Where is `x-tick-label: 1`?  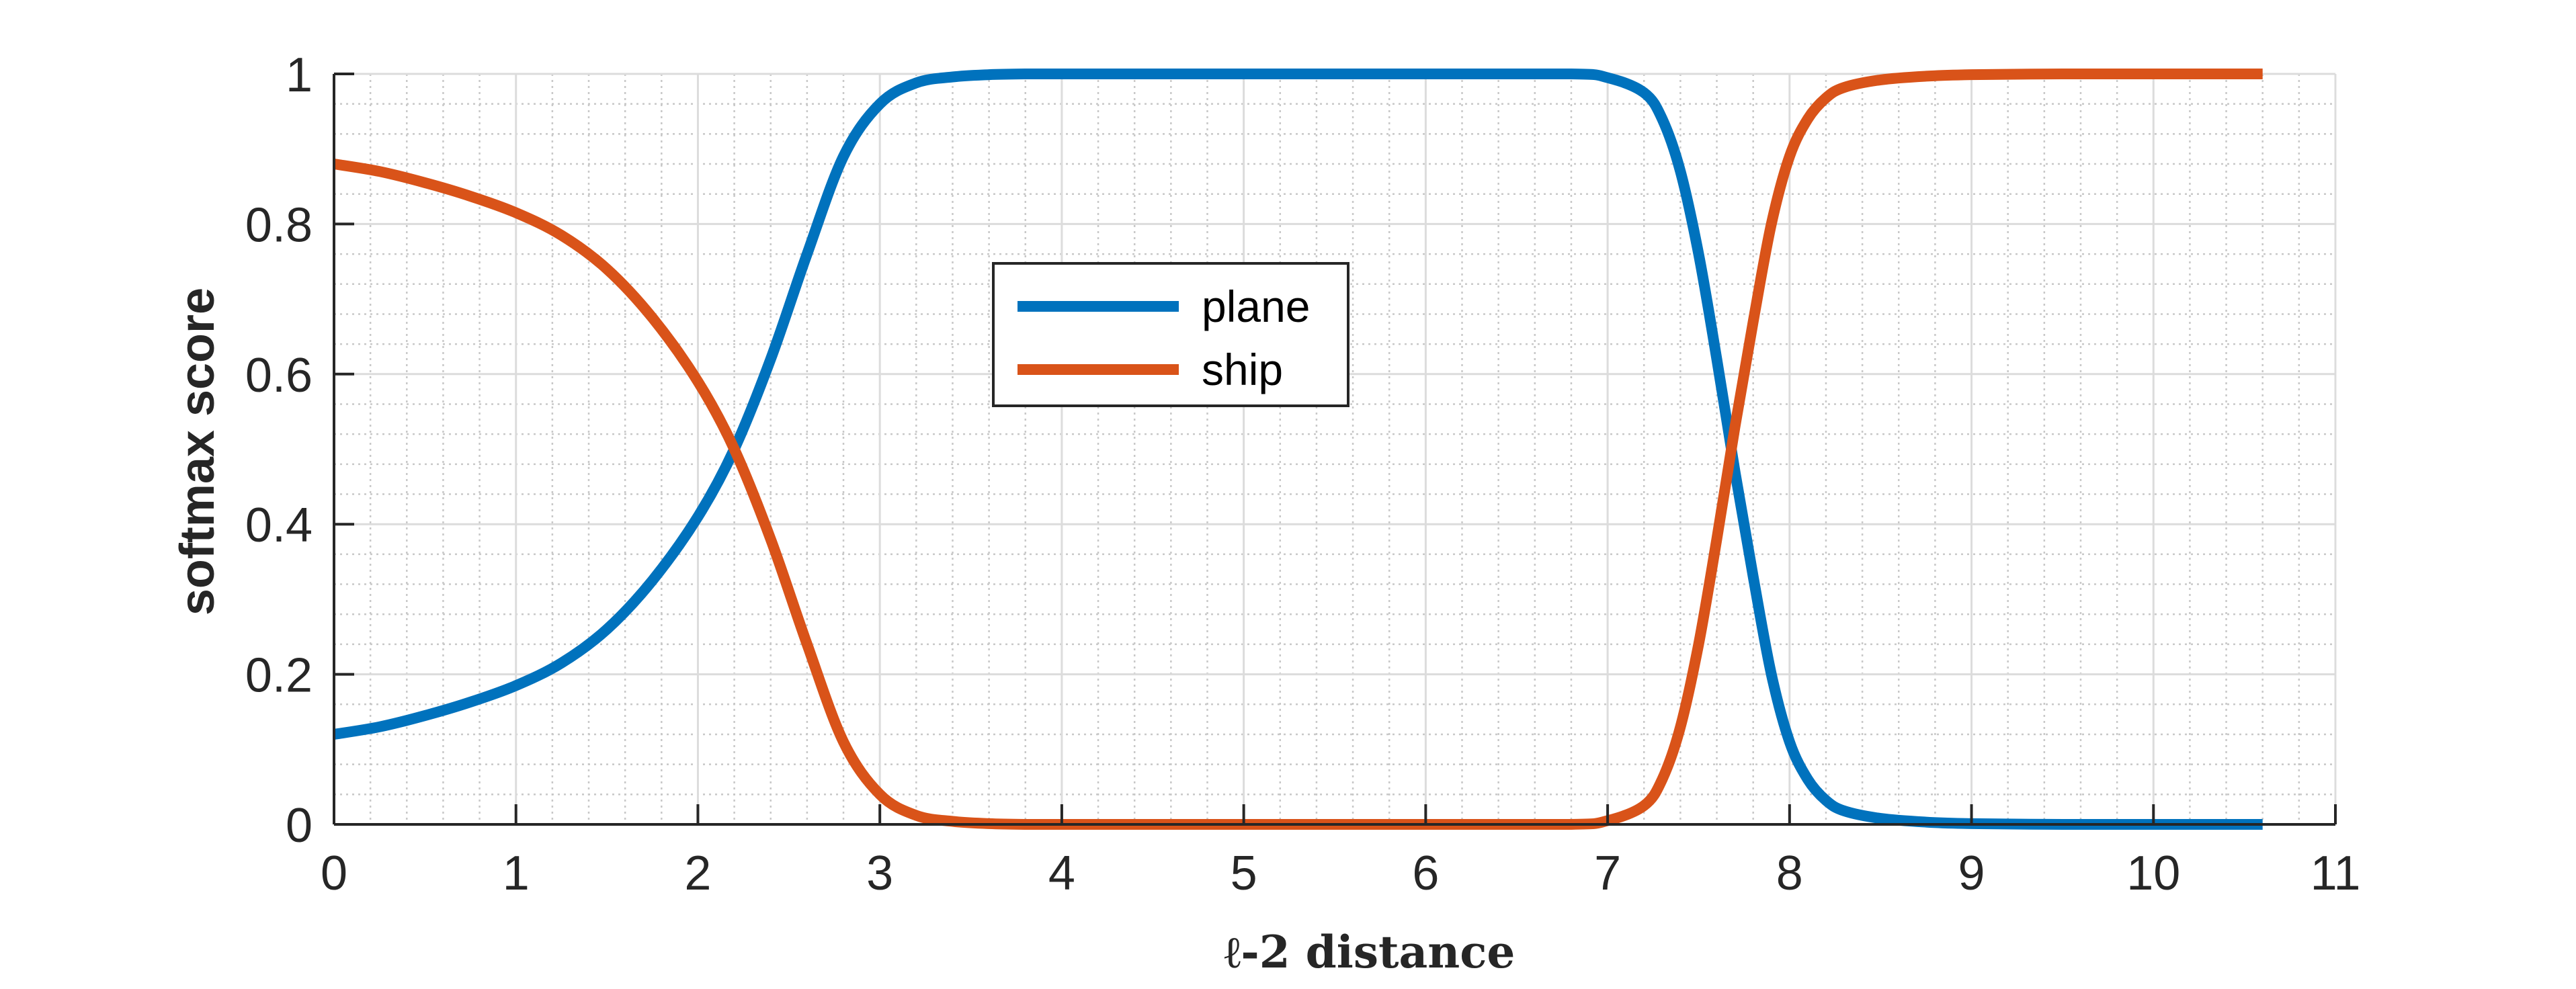
x-tick-label: 1 is located at coordinates (516, 873).